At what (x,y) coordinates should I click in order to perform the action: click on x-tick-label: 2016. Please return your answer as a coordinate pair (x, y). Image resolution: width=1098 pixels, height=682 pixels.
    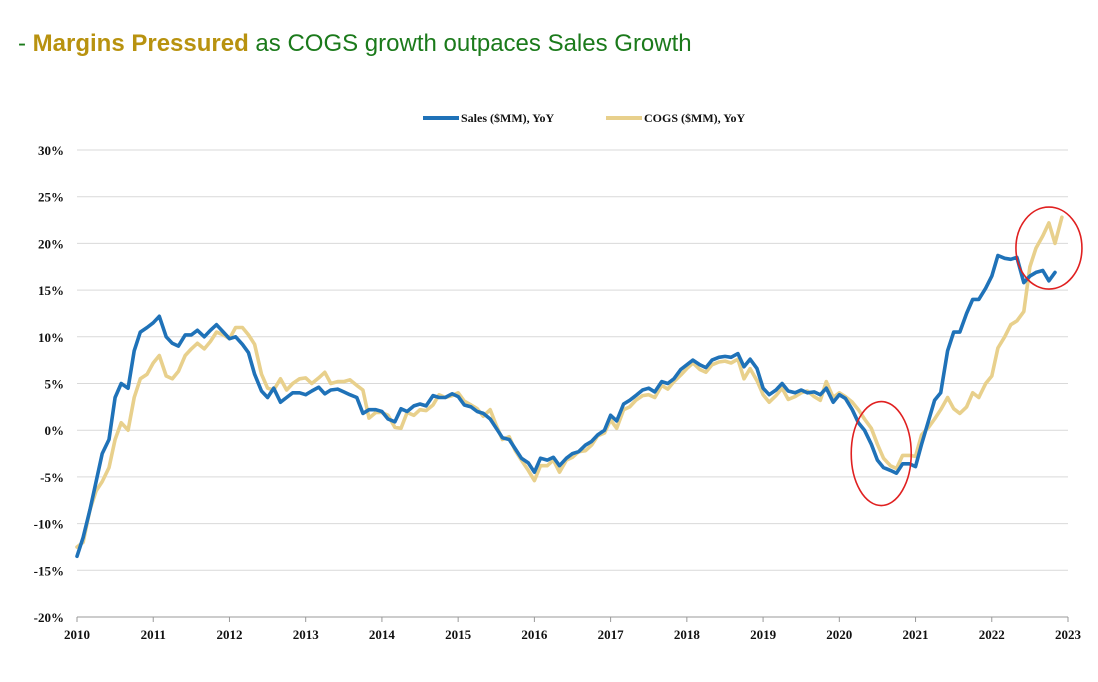
    Looking at the image, I should click on (534, 634).